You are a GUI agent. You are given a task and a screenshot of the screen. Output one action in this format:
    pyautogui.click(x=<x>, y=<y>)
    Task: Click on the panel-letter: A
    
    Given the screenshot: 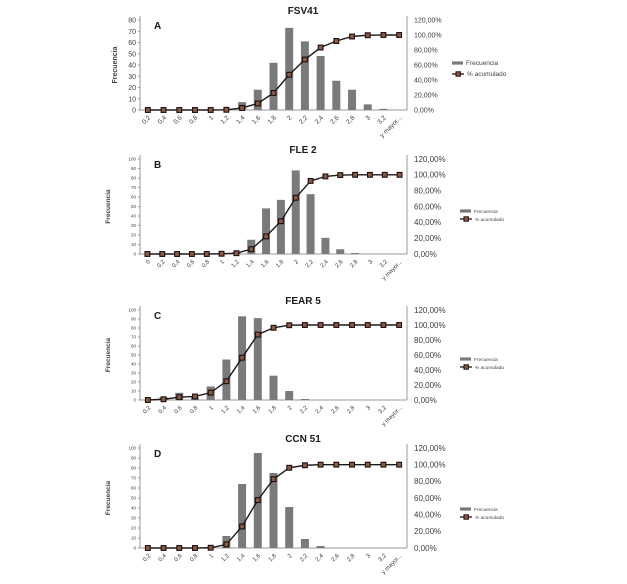 What is the action you would take?
    pyautogui.click(x=157, y=26)
    